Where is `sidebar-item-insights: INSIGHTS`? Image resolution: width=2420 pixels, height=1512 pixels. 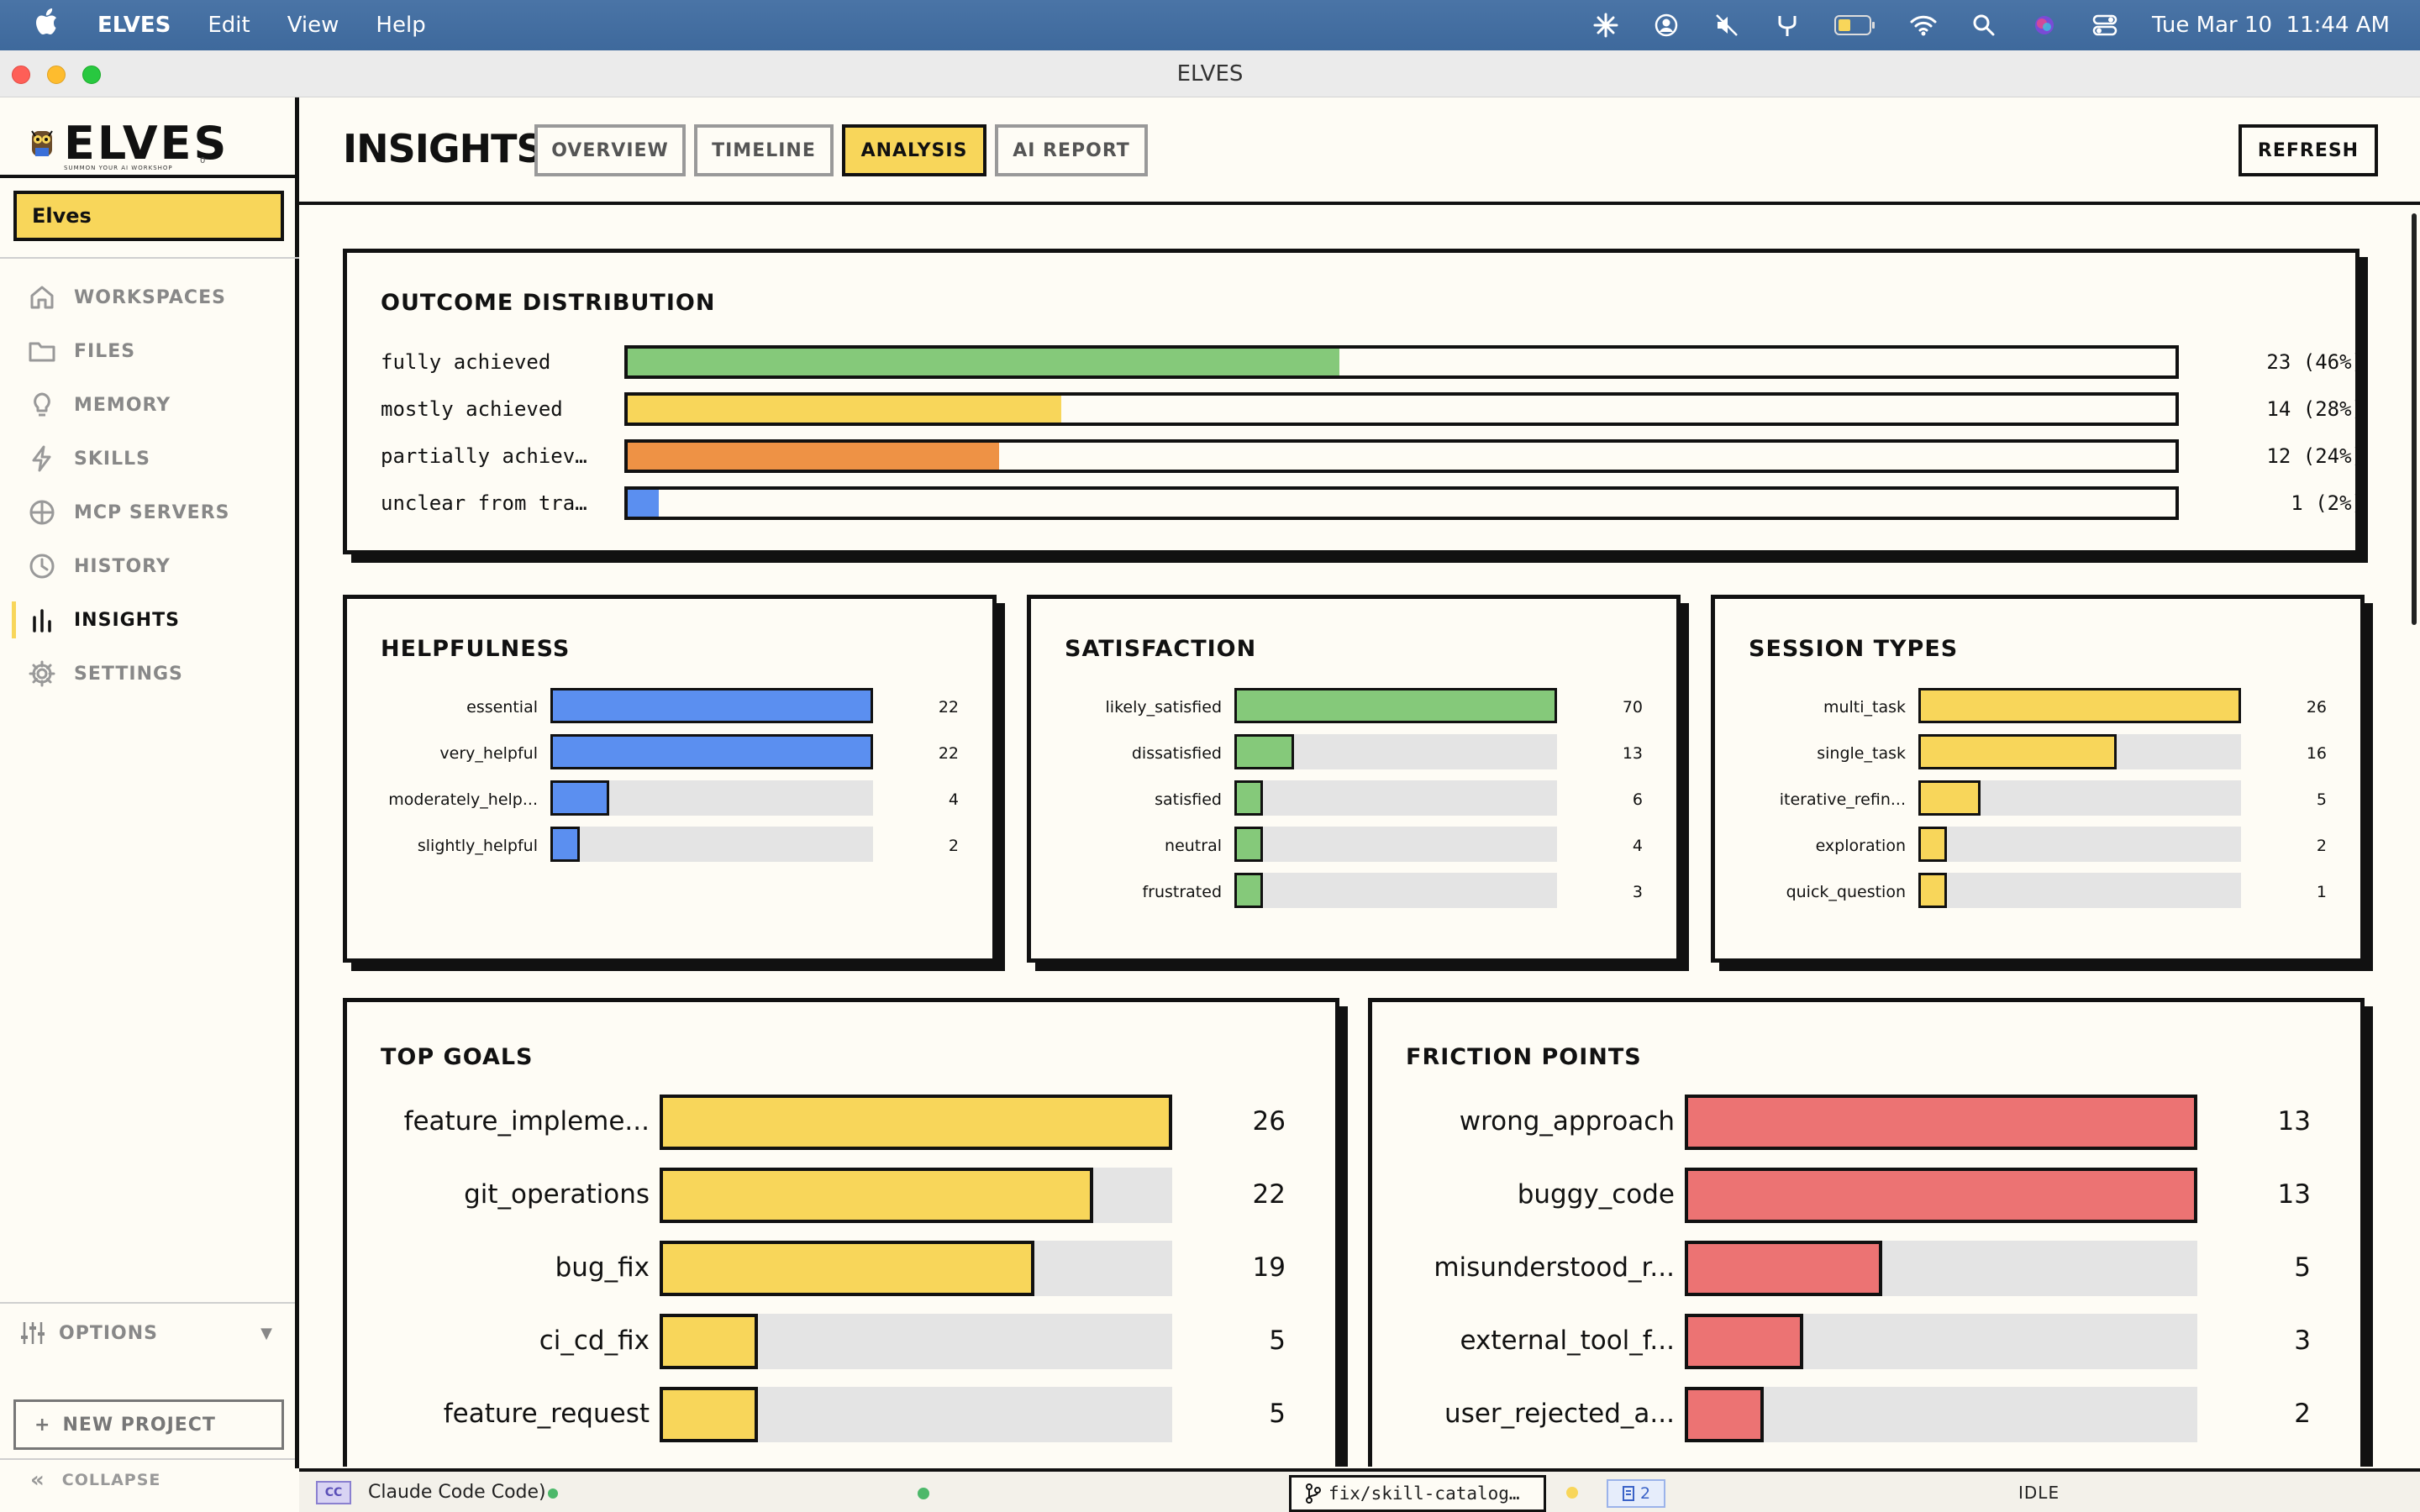
sidebar-item-insights: INSIGHTS is located at coordinates (147, 619).